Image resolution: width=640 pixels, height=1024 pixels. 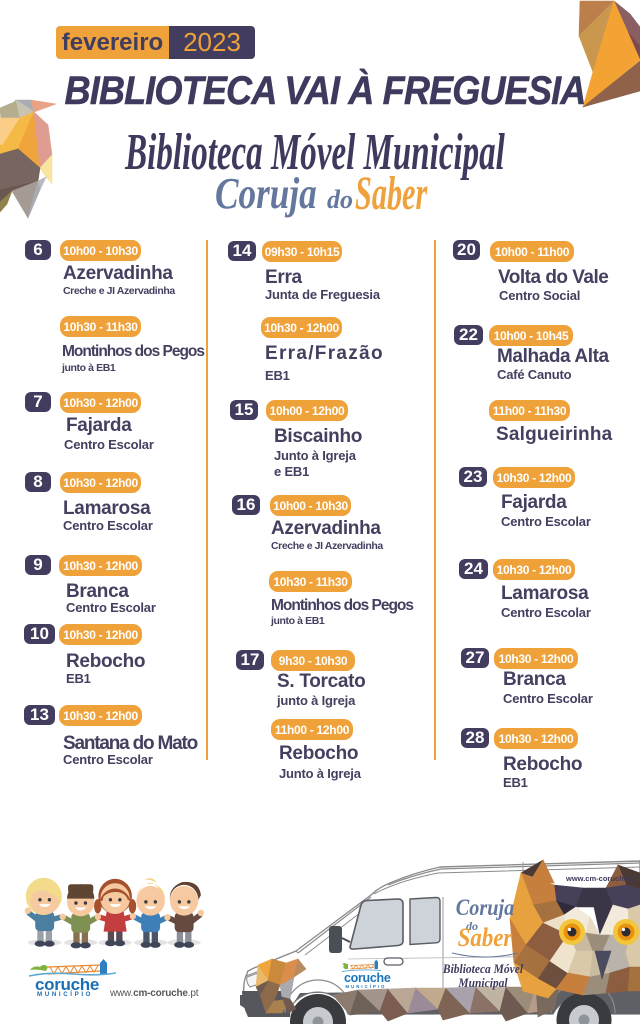 What do you see at coordinates (472, 926) in the screenshot?
I see `svg-text: do` at bounding box center [472, 926].